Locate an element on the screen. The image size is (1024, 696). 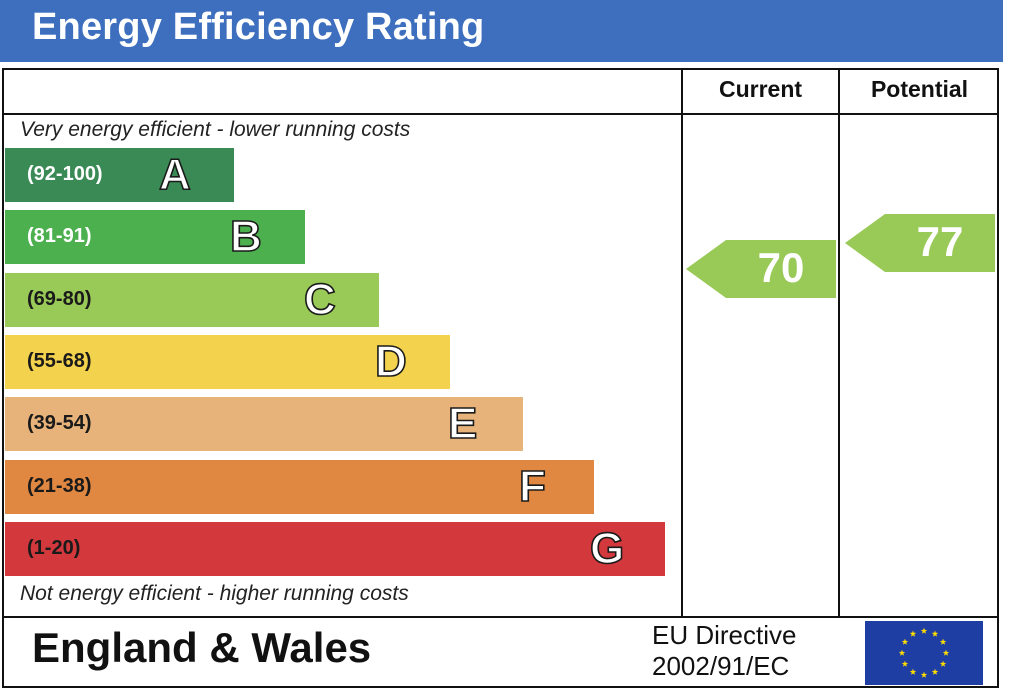
band-letter: A is located at coordinates (174, 174).